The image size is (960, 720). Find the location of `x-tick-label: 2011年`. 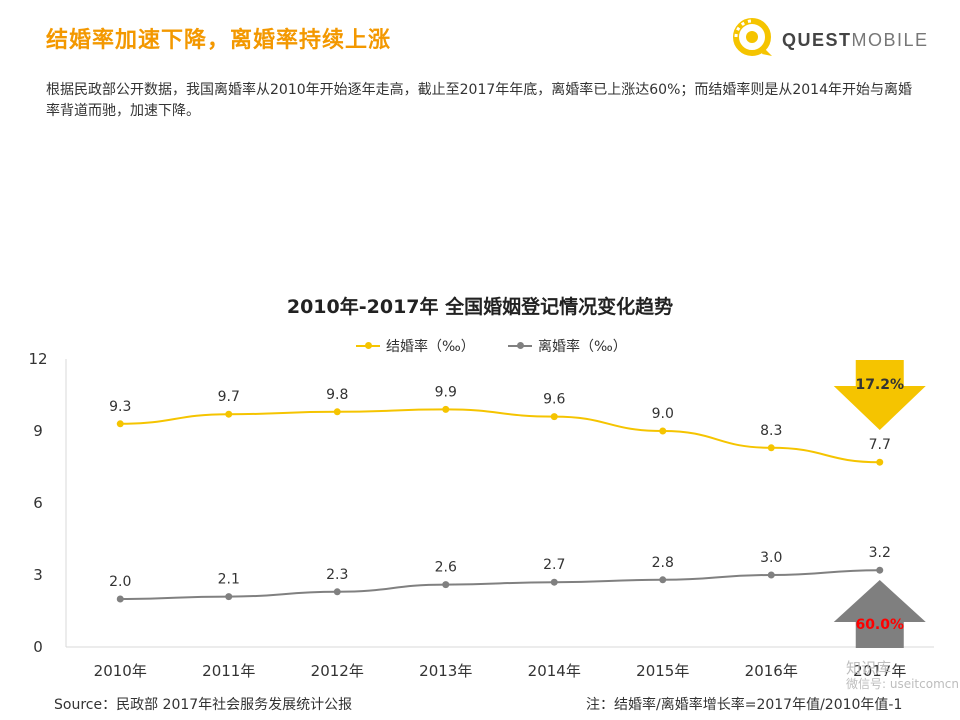

x-tick-label: 2011年 is located at coordinates (228, 671).